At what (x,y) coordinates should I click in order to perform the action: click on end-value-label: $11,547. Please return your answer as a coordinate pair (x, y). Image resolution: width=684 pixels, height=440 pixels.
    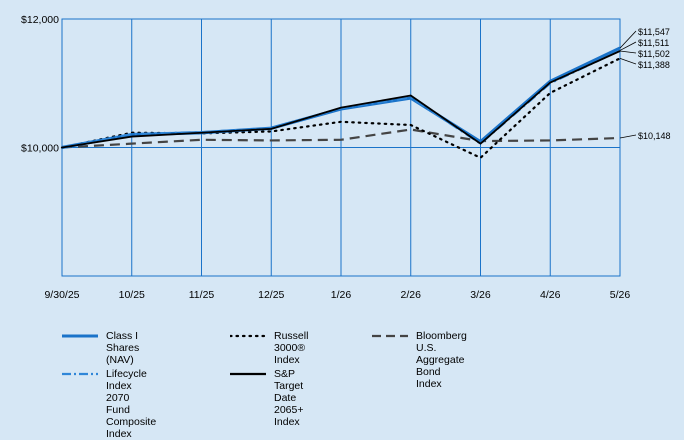
    Looking at the image, I should click on (654, 32).